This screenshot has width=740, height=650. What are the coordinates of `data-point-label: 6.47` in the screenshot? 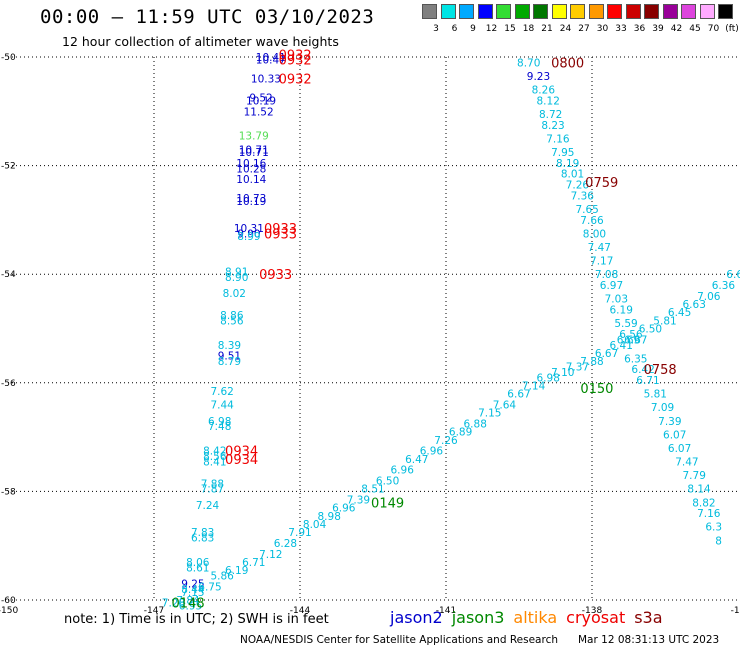 It's located at (416, 460).